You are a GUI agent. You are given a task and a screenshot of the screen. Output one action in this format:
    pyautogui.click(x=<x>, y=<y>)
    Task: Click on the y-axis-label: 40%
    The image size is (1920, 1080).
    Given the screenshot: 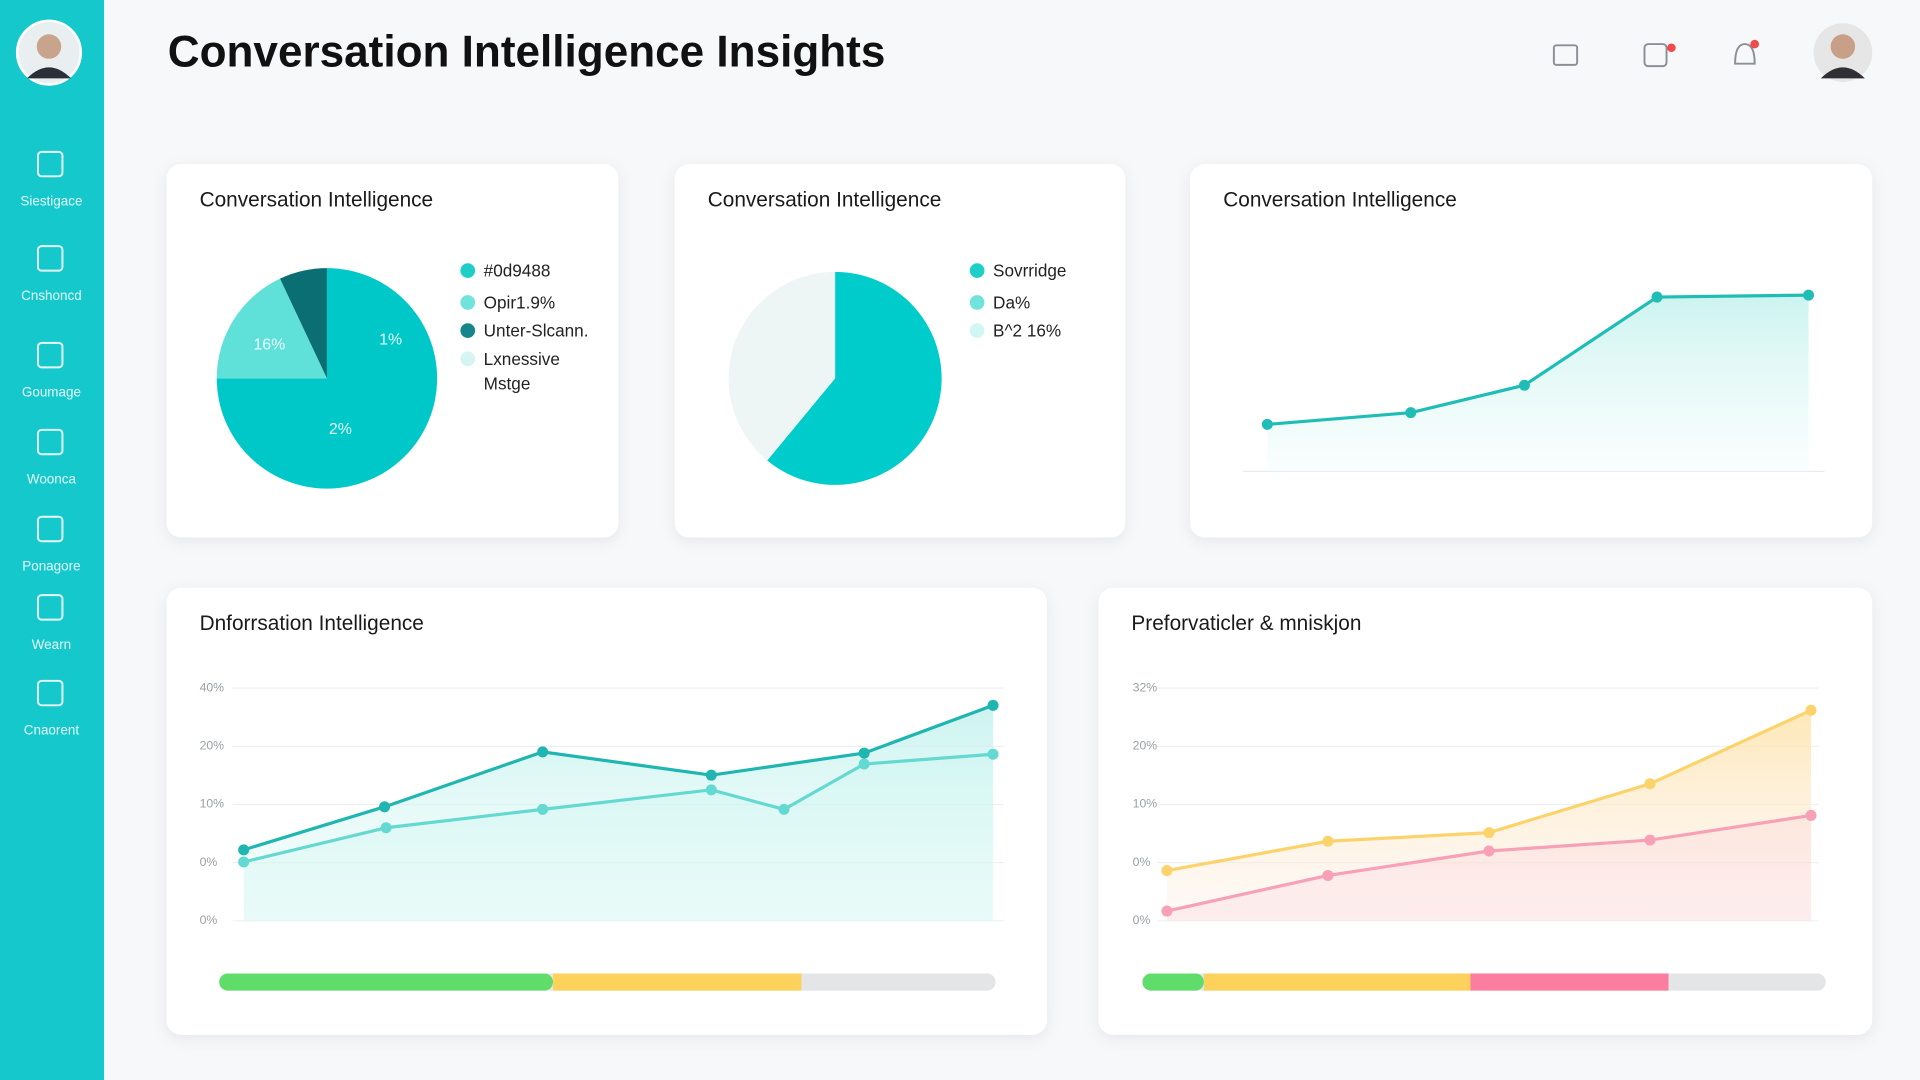 What is the action you would take?
    pyautogui.click(x=212, y=687)
    